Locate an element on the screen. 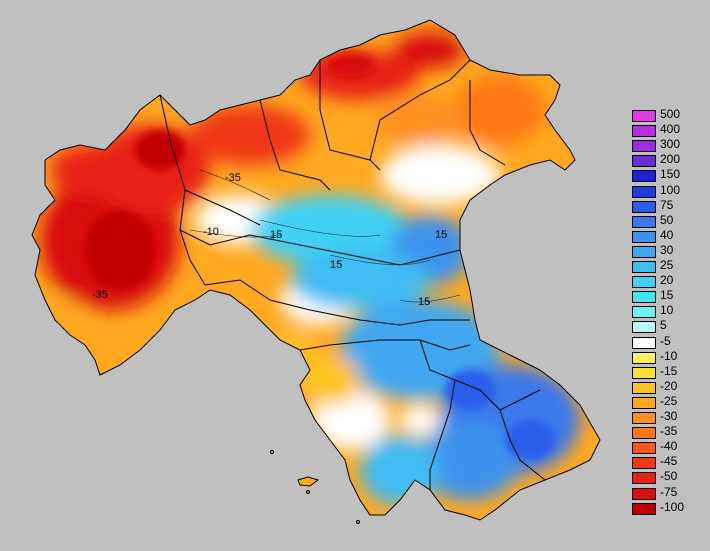 This screenshot has width=710, height=551. legend-entry: -10 is located at coordinates (671, 356).